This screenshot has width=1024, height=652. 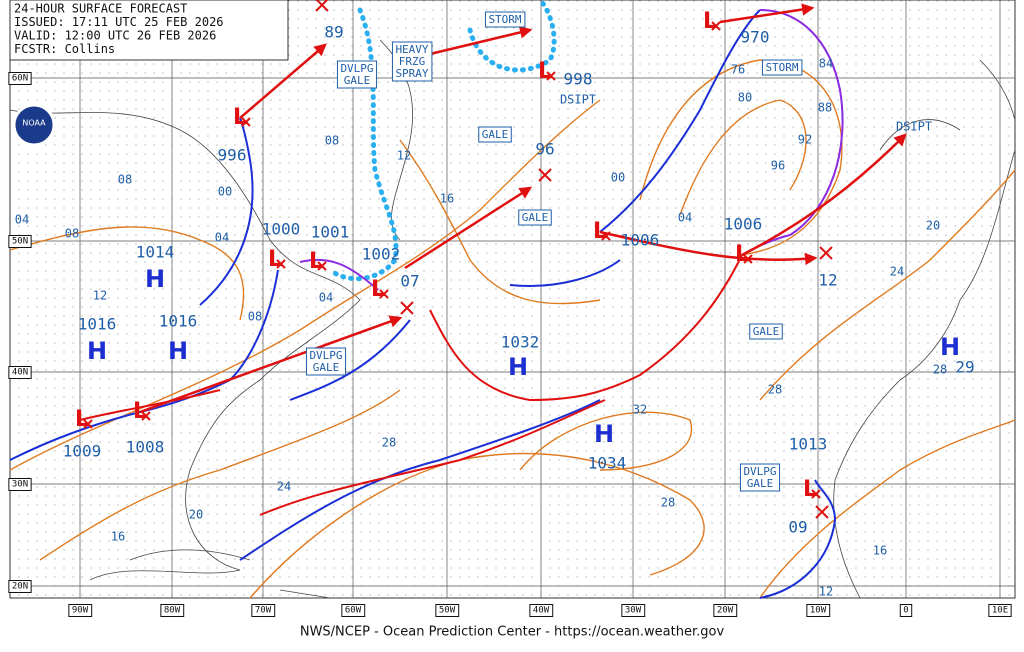 I want to click on latitude-label: 40N, so click(x=20, y=372).